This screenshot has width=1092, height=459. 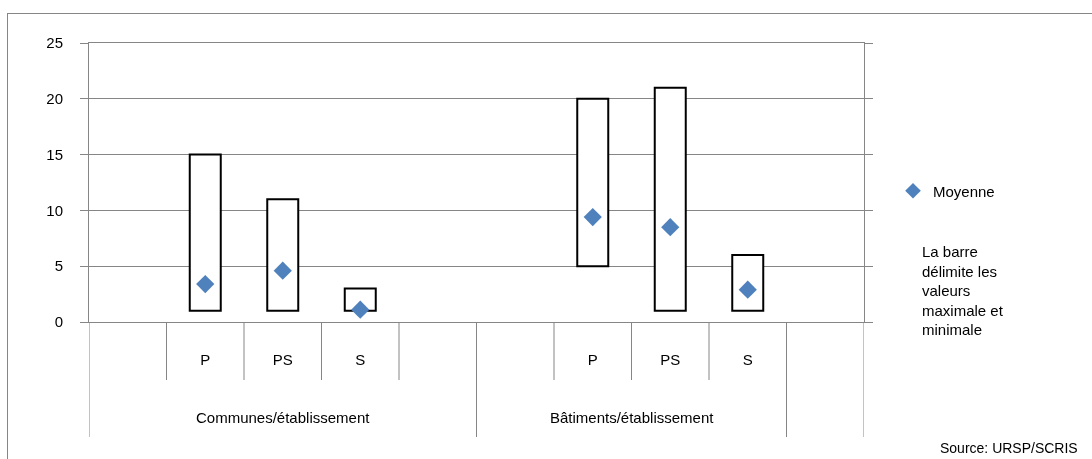 I want to click on y-tick-label: 20, so click(x=54, y=99).